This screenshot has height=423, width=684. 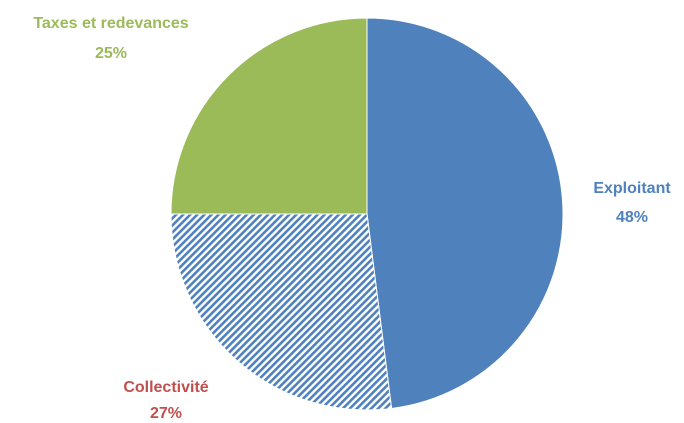 What do you see at coordinates (110, 38) in the screenshot?
I see `label-taxes: Taxes et redevances 25%` at bounding box center [110, 38].